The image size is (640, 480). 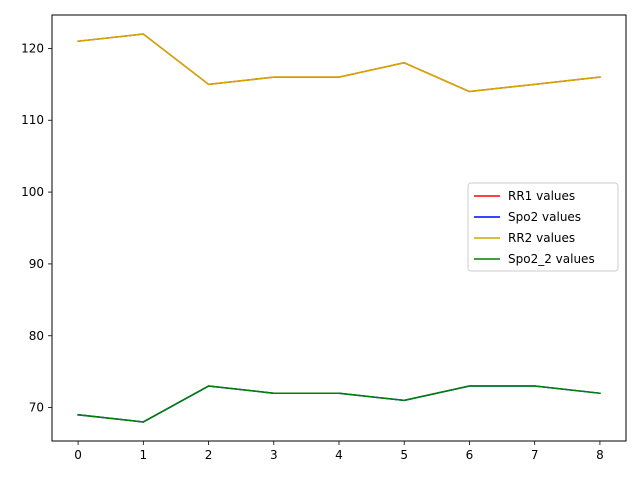 I want to click on legend-box, so click(x=543, y=227).